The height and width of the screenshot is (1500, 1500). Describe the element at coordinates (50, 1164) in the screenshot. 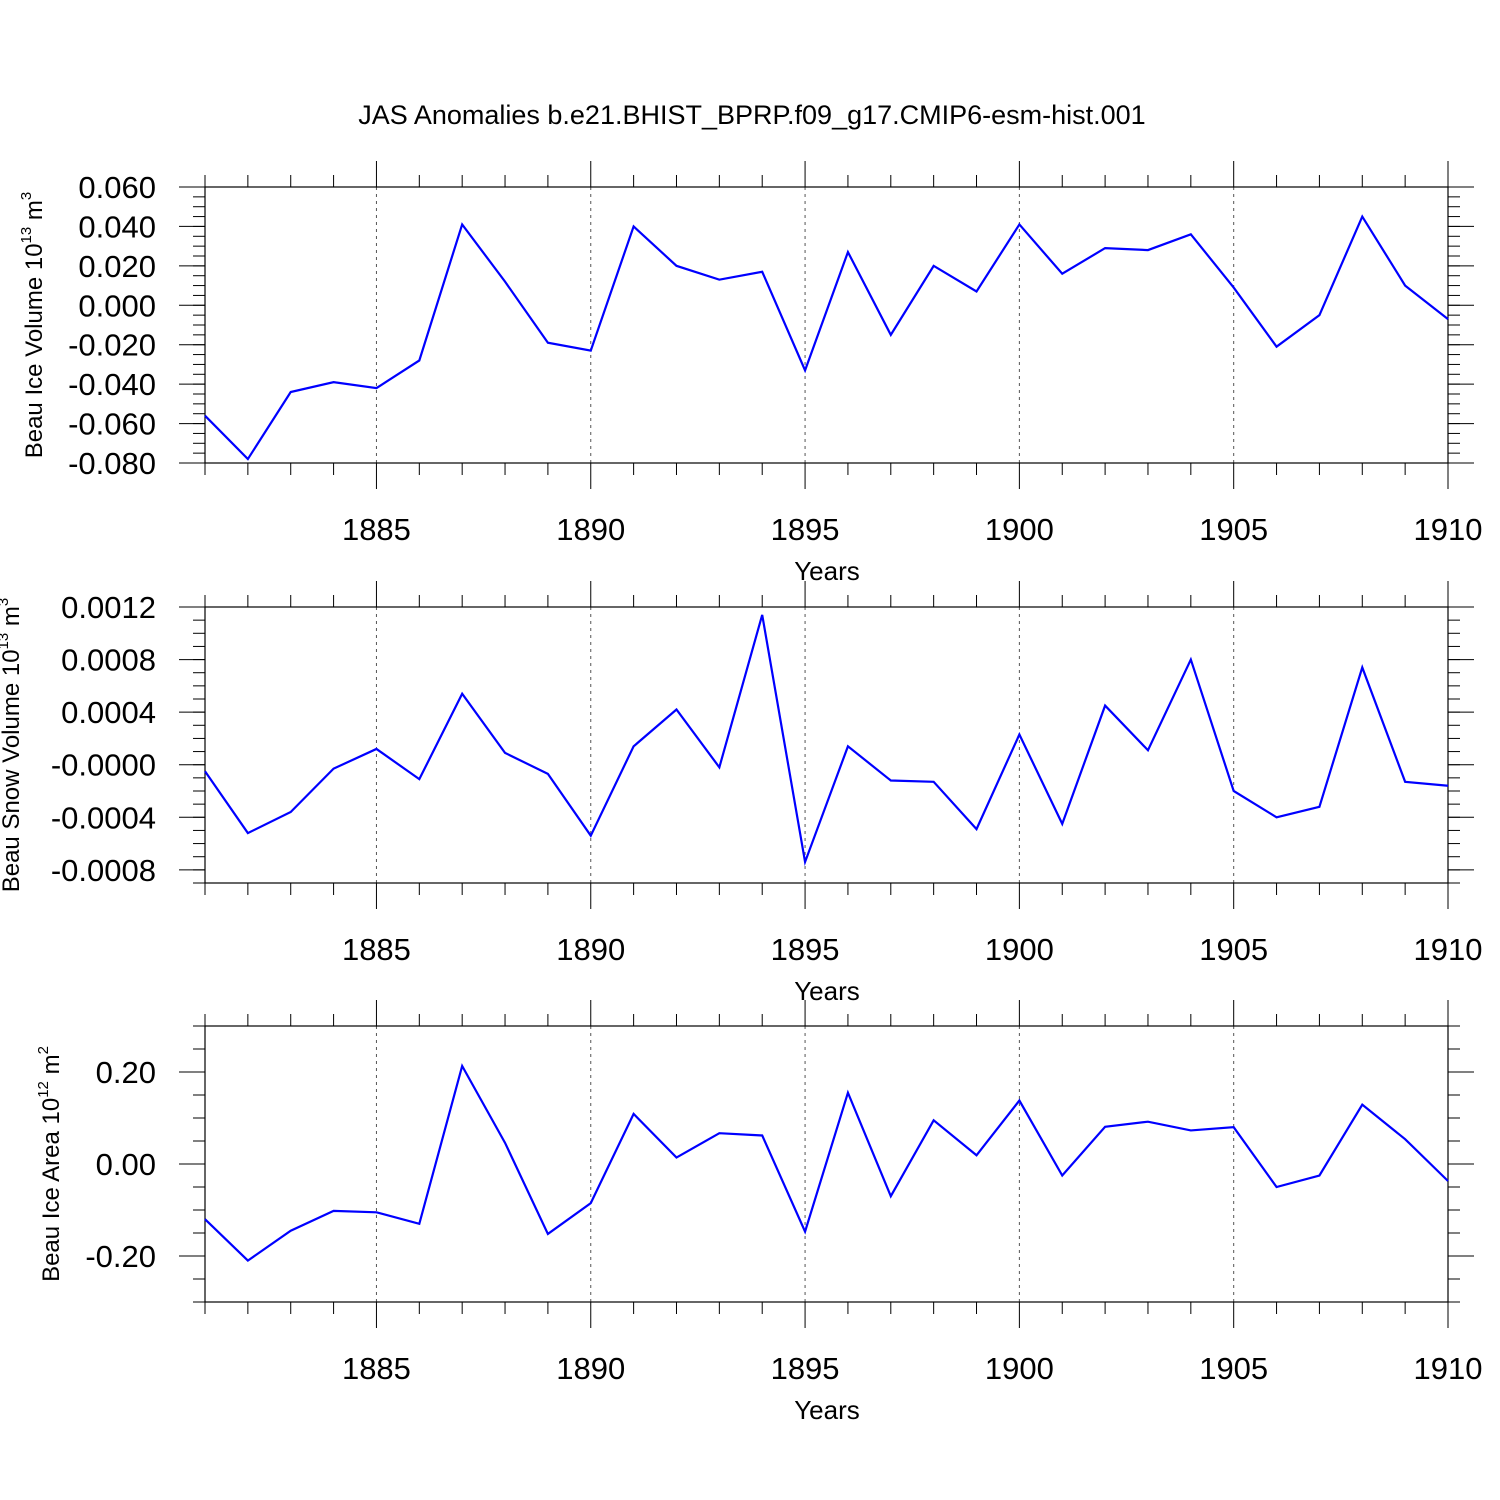

I see `y-axis-title: Beau Ice Area 1012 m2` at that location.